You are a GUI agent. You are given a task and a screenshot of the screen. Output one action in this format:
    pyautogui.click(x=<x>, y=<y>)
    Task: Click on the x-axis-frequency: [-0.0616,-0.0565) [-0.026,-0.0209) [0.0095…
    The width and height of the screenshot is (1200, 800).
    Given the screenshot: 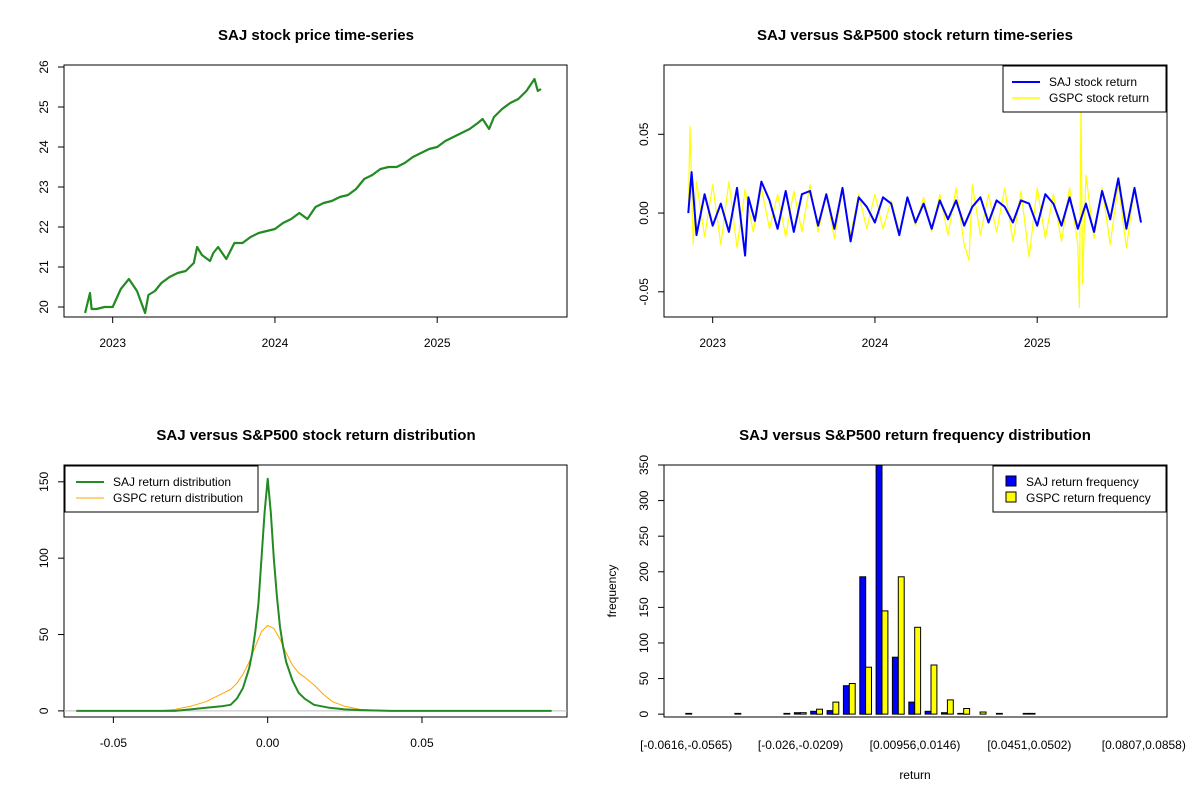 What is the action you would take?
    pyautogui.click(x=913, y=745)
    